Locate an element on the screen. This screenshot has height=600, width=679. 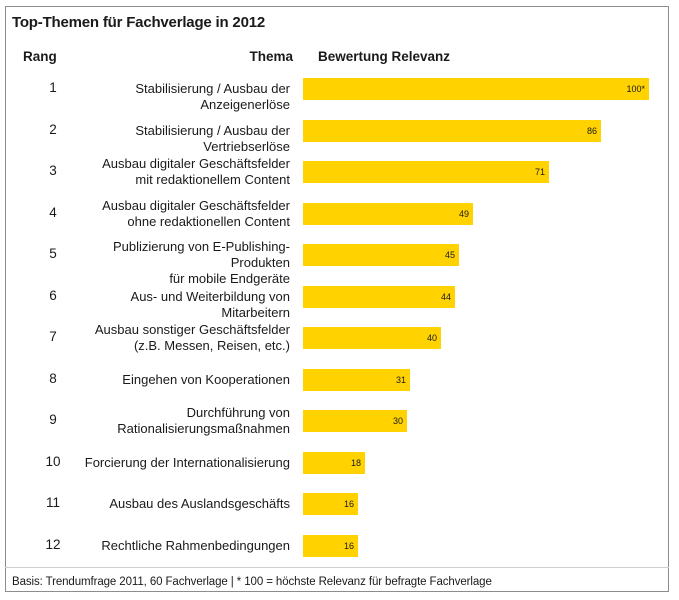
bar-value-label: 30 is located at coordinates (397, 421).